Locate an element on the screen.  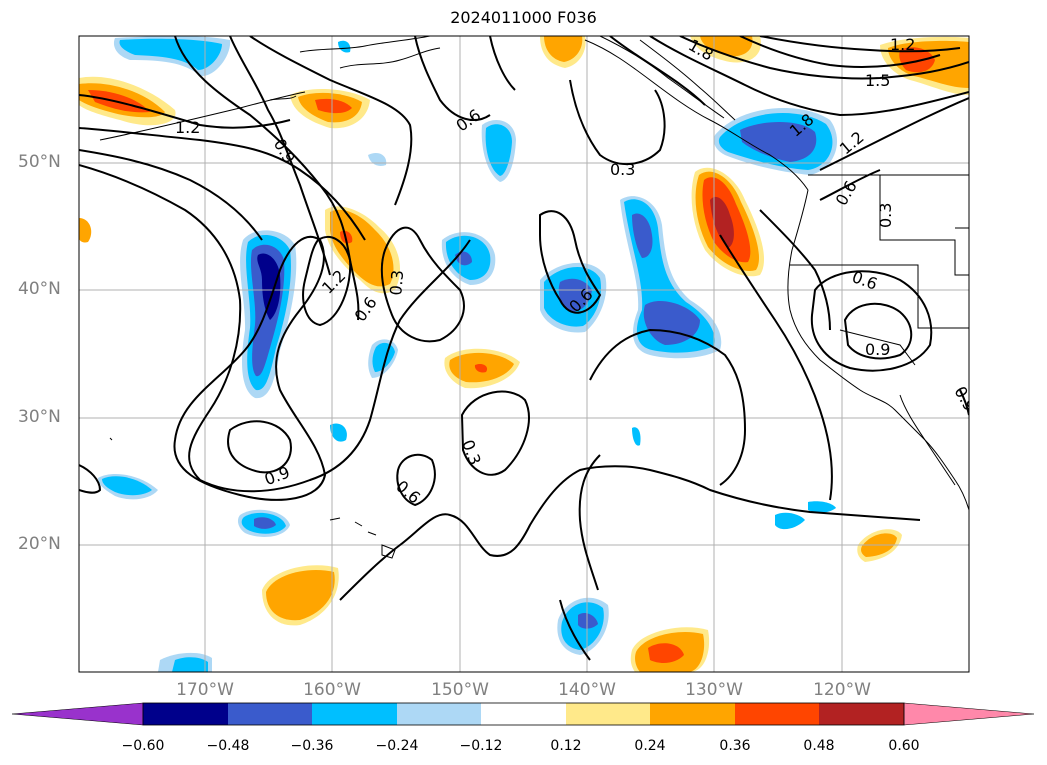
lat-label: 20°N is located at coordinates (39, 544).